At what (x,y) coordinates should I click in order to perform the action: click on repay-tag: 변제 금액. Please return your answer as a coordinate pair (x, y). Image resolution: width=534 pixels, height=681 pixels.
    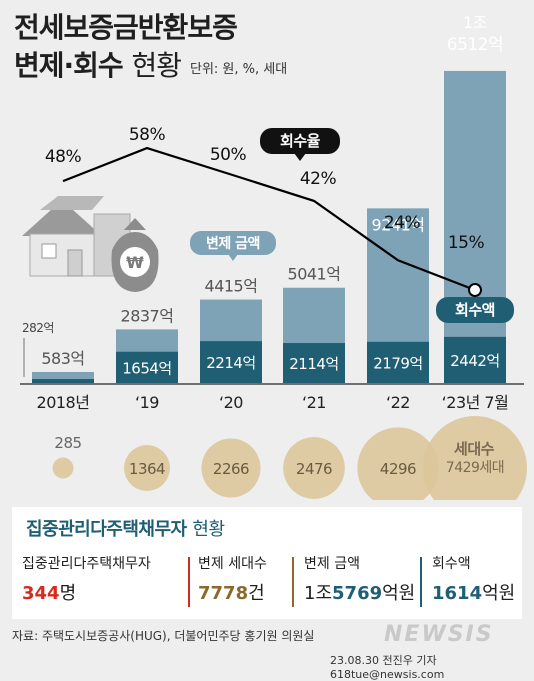
    Looking at the image, I should click on (233, 243).